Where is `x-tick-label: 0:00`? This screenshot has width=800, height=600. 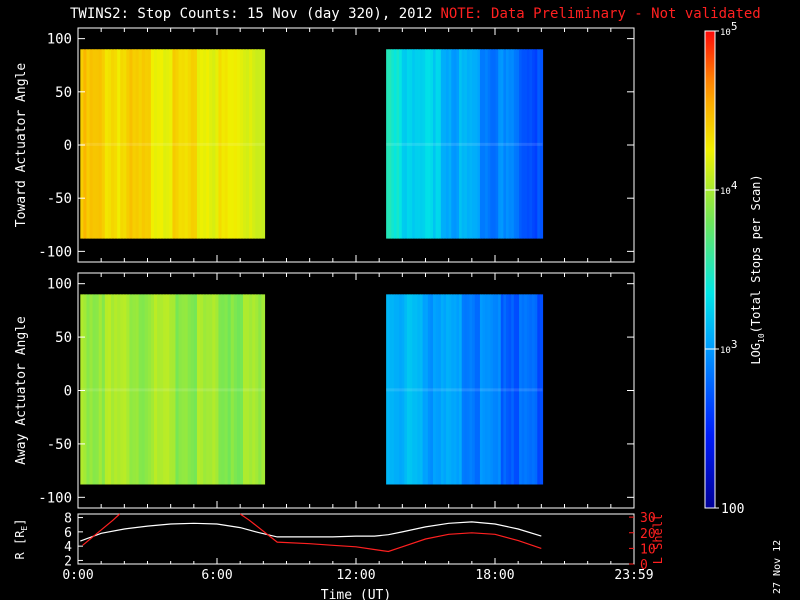 x-tick-label: 0:00 is located at coordinates (77, 575).